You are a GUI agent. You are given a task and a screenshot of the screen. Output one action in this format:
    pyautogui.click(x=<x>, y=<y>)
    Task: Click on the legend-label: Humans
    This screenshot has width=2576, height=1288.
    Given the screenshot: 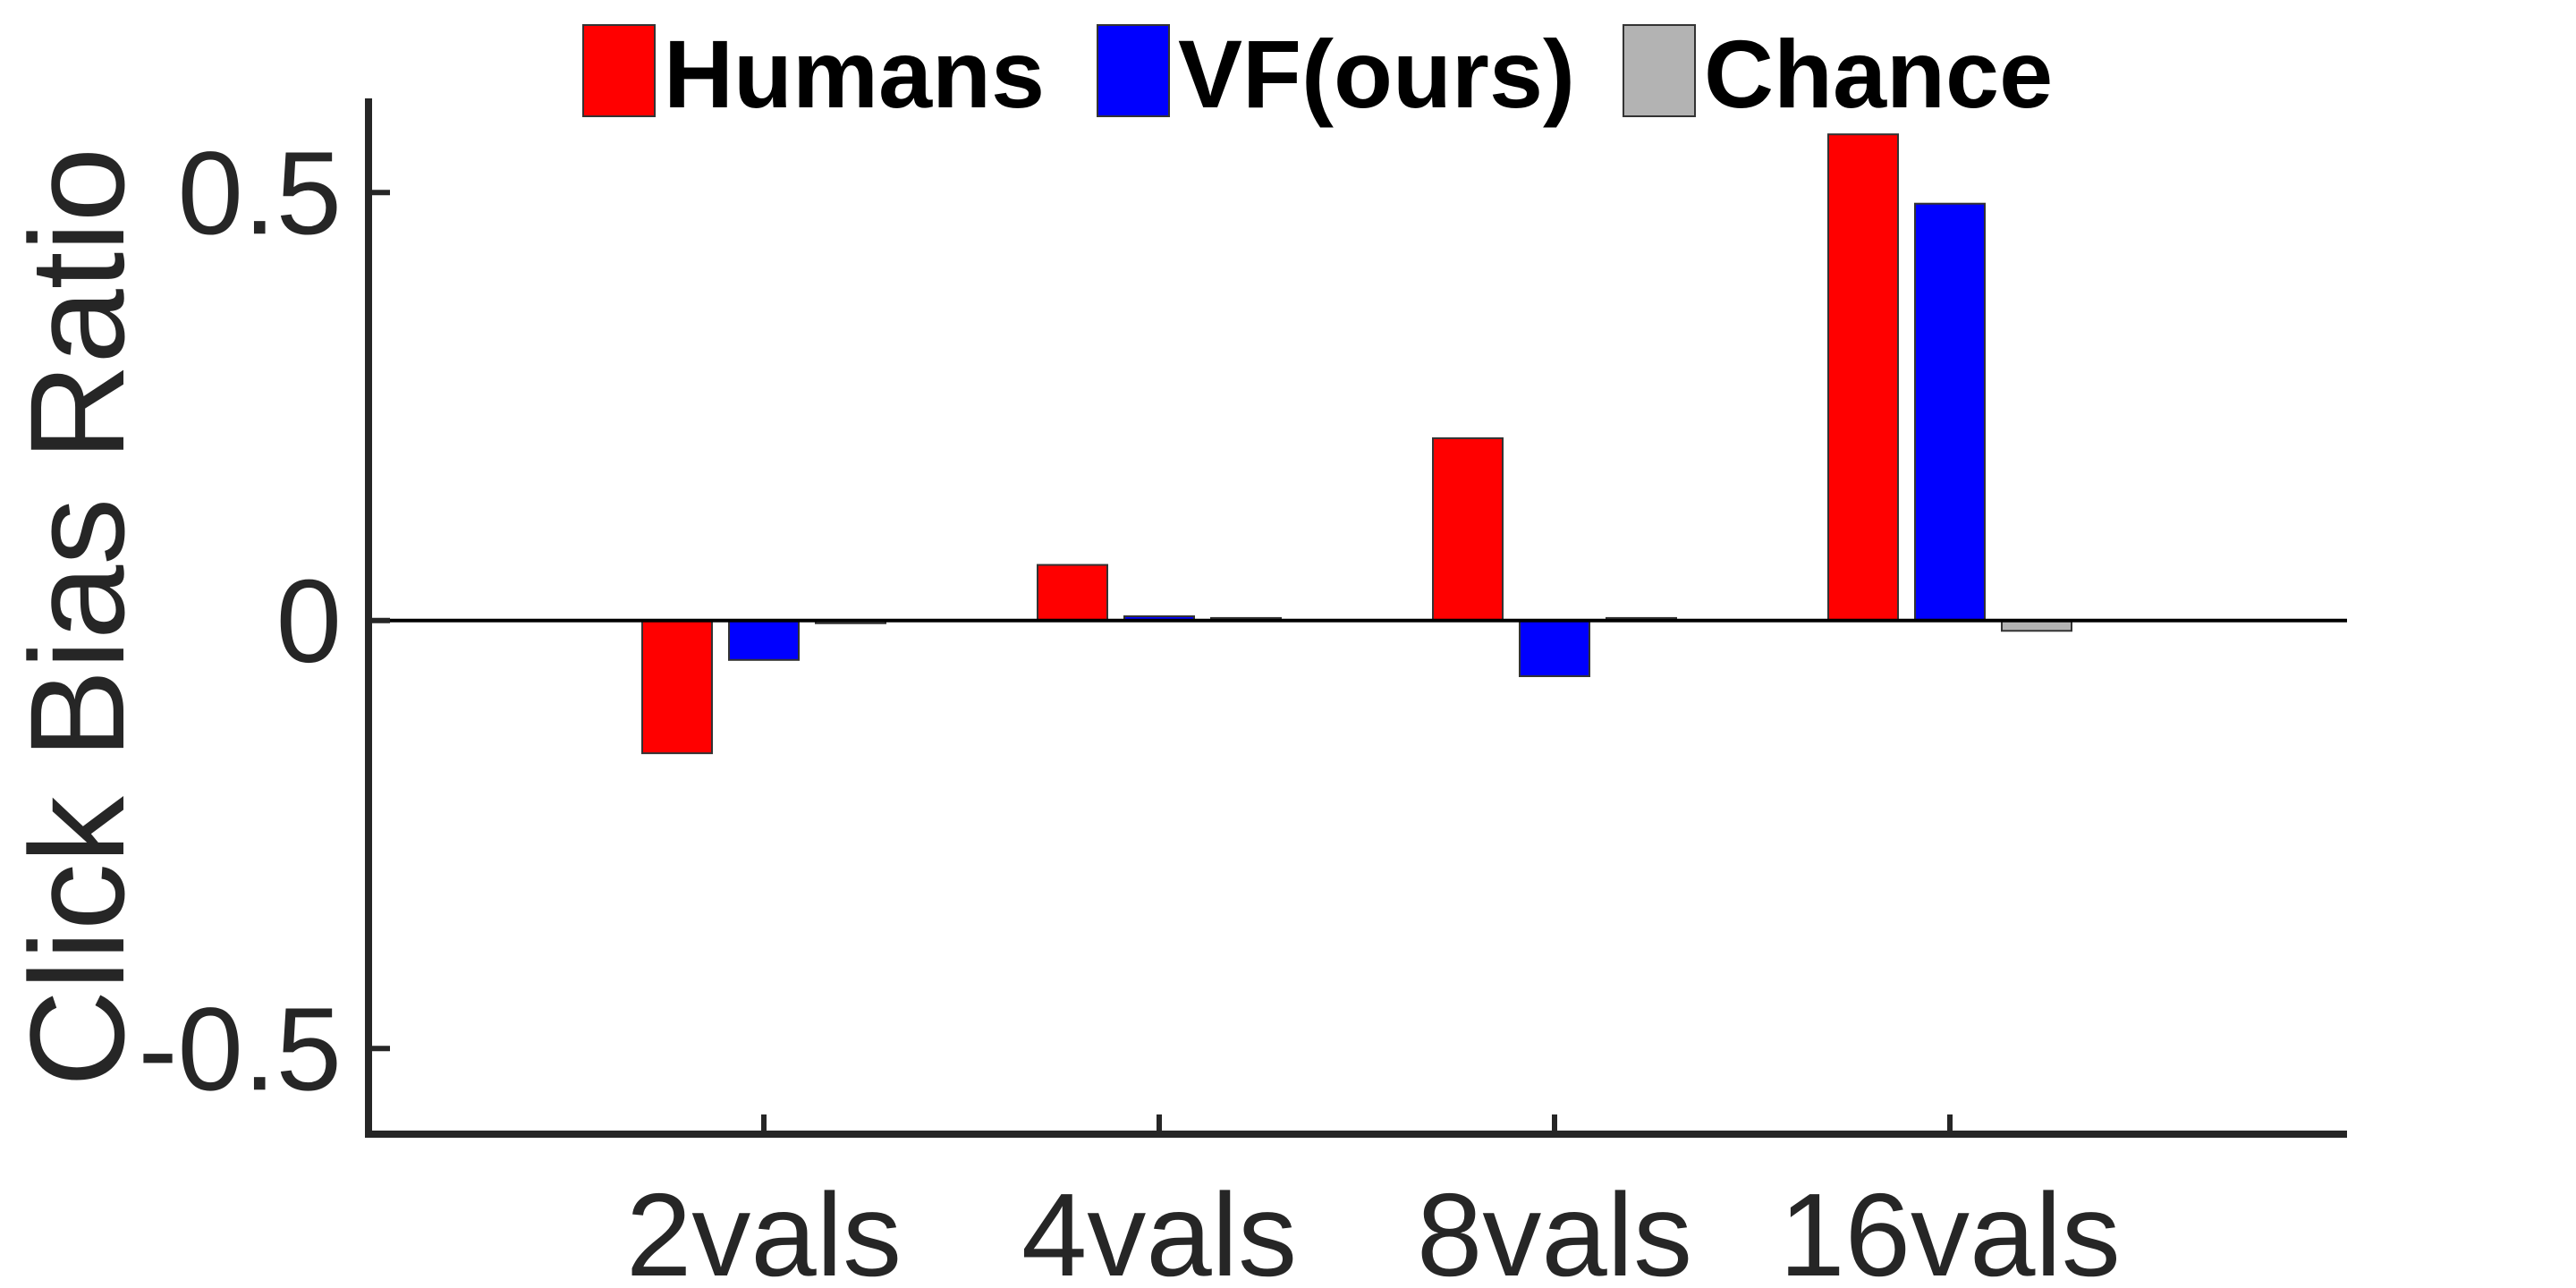 What is the action you would take?
    pyautogui.click(x=854, y=74)
    